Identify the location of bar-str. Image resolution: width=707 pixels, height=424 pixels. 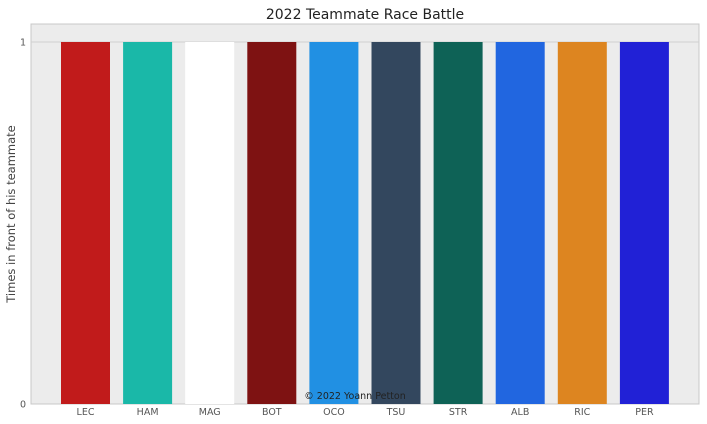
(458, 223).